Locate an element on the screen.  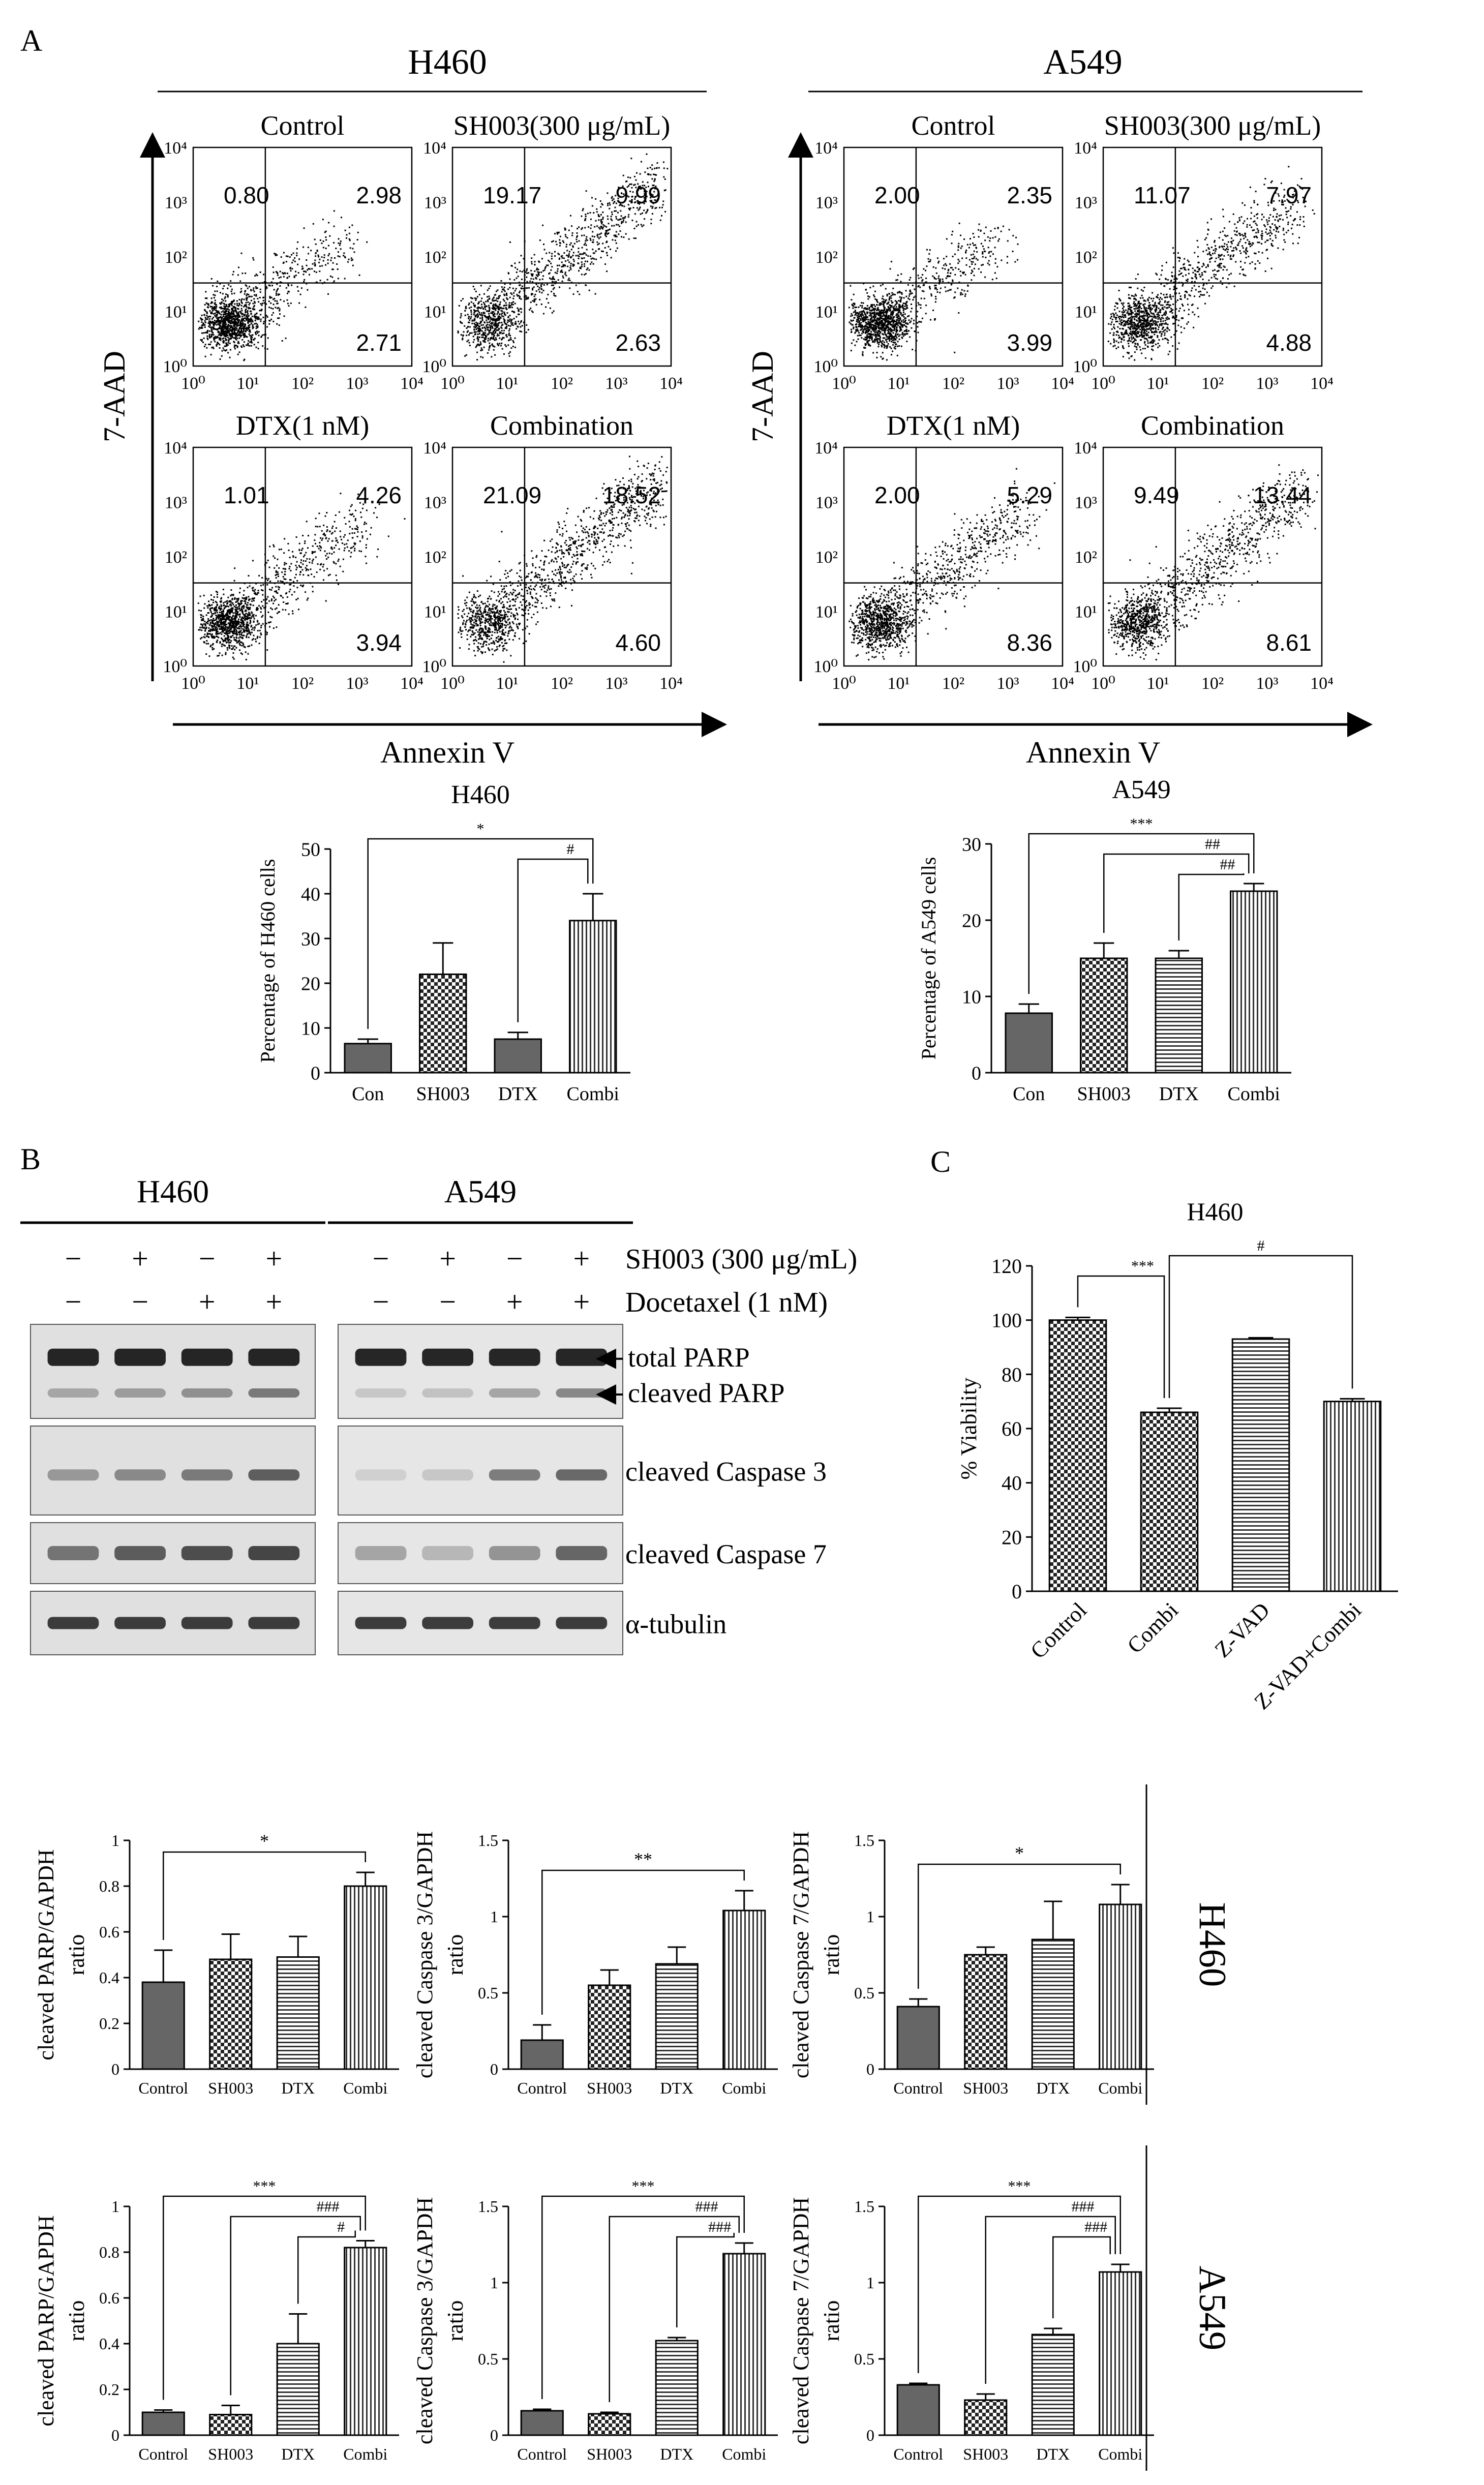
quadrant-ul-value: 9.49 is located at coordinates (1156, 495).